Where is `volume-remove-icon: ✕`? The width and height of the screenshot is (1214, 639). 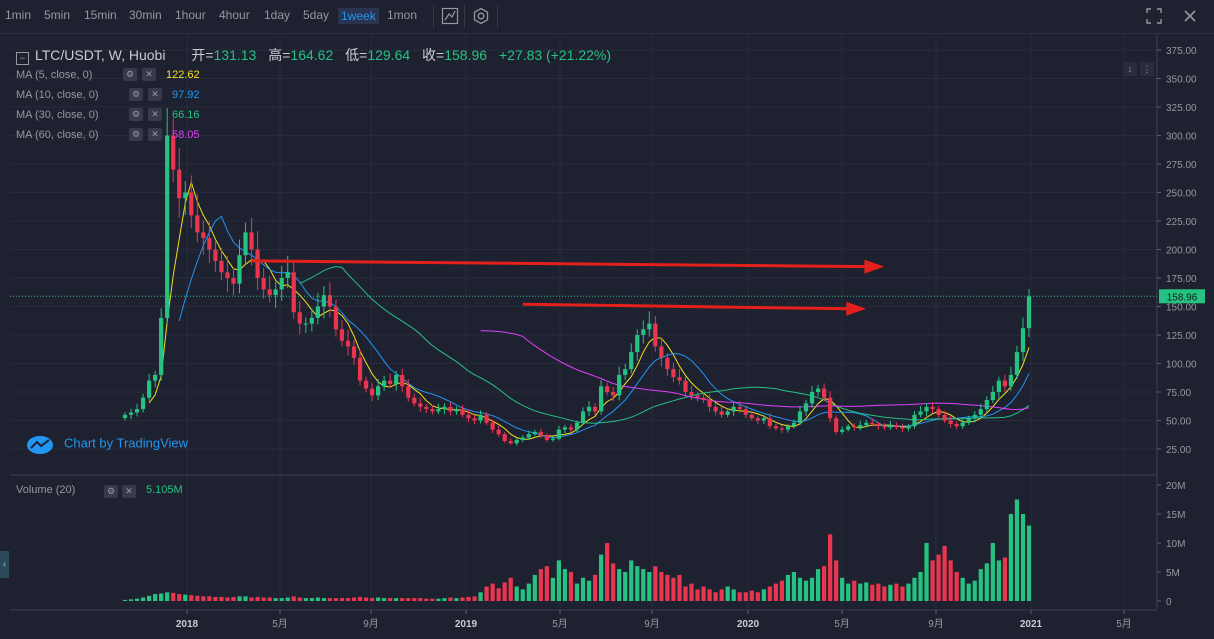
volume-remove-icon: ✕ is located at coordinates (129, 491).